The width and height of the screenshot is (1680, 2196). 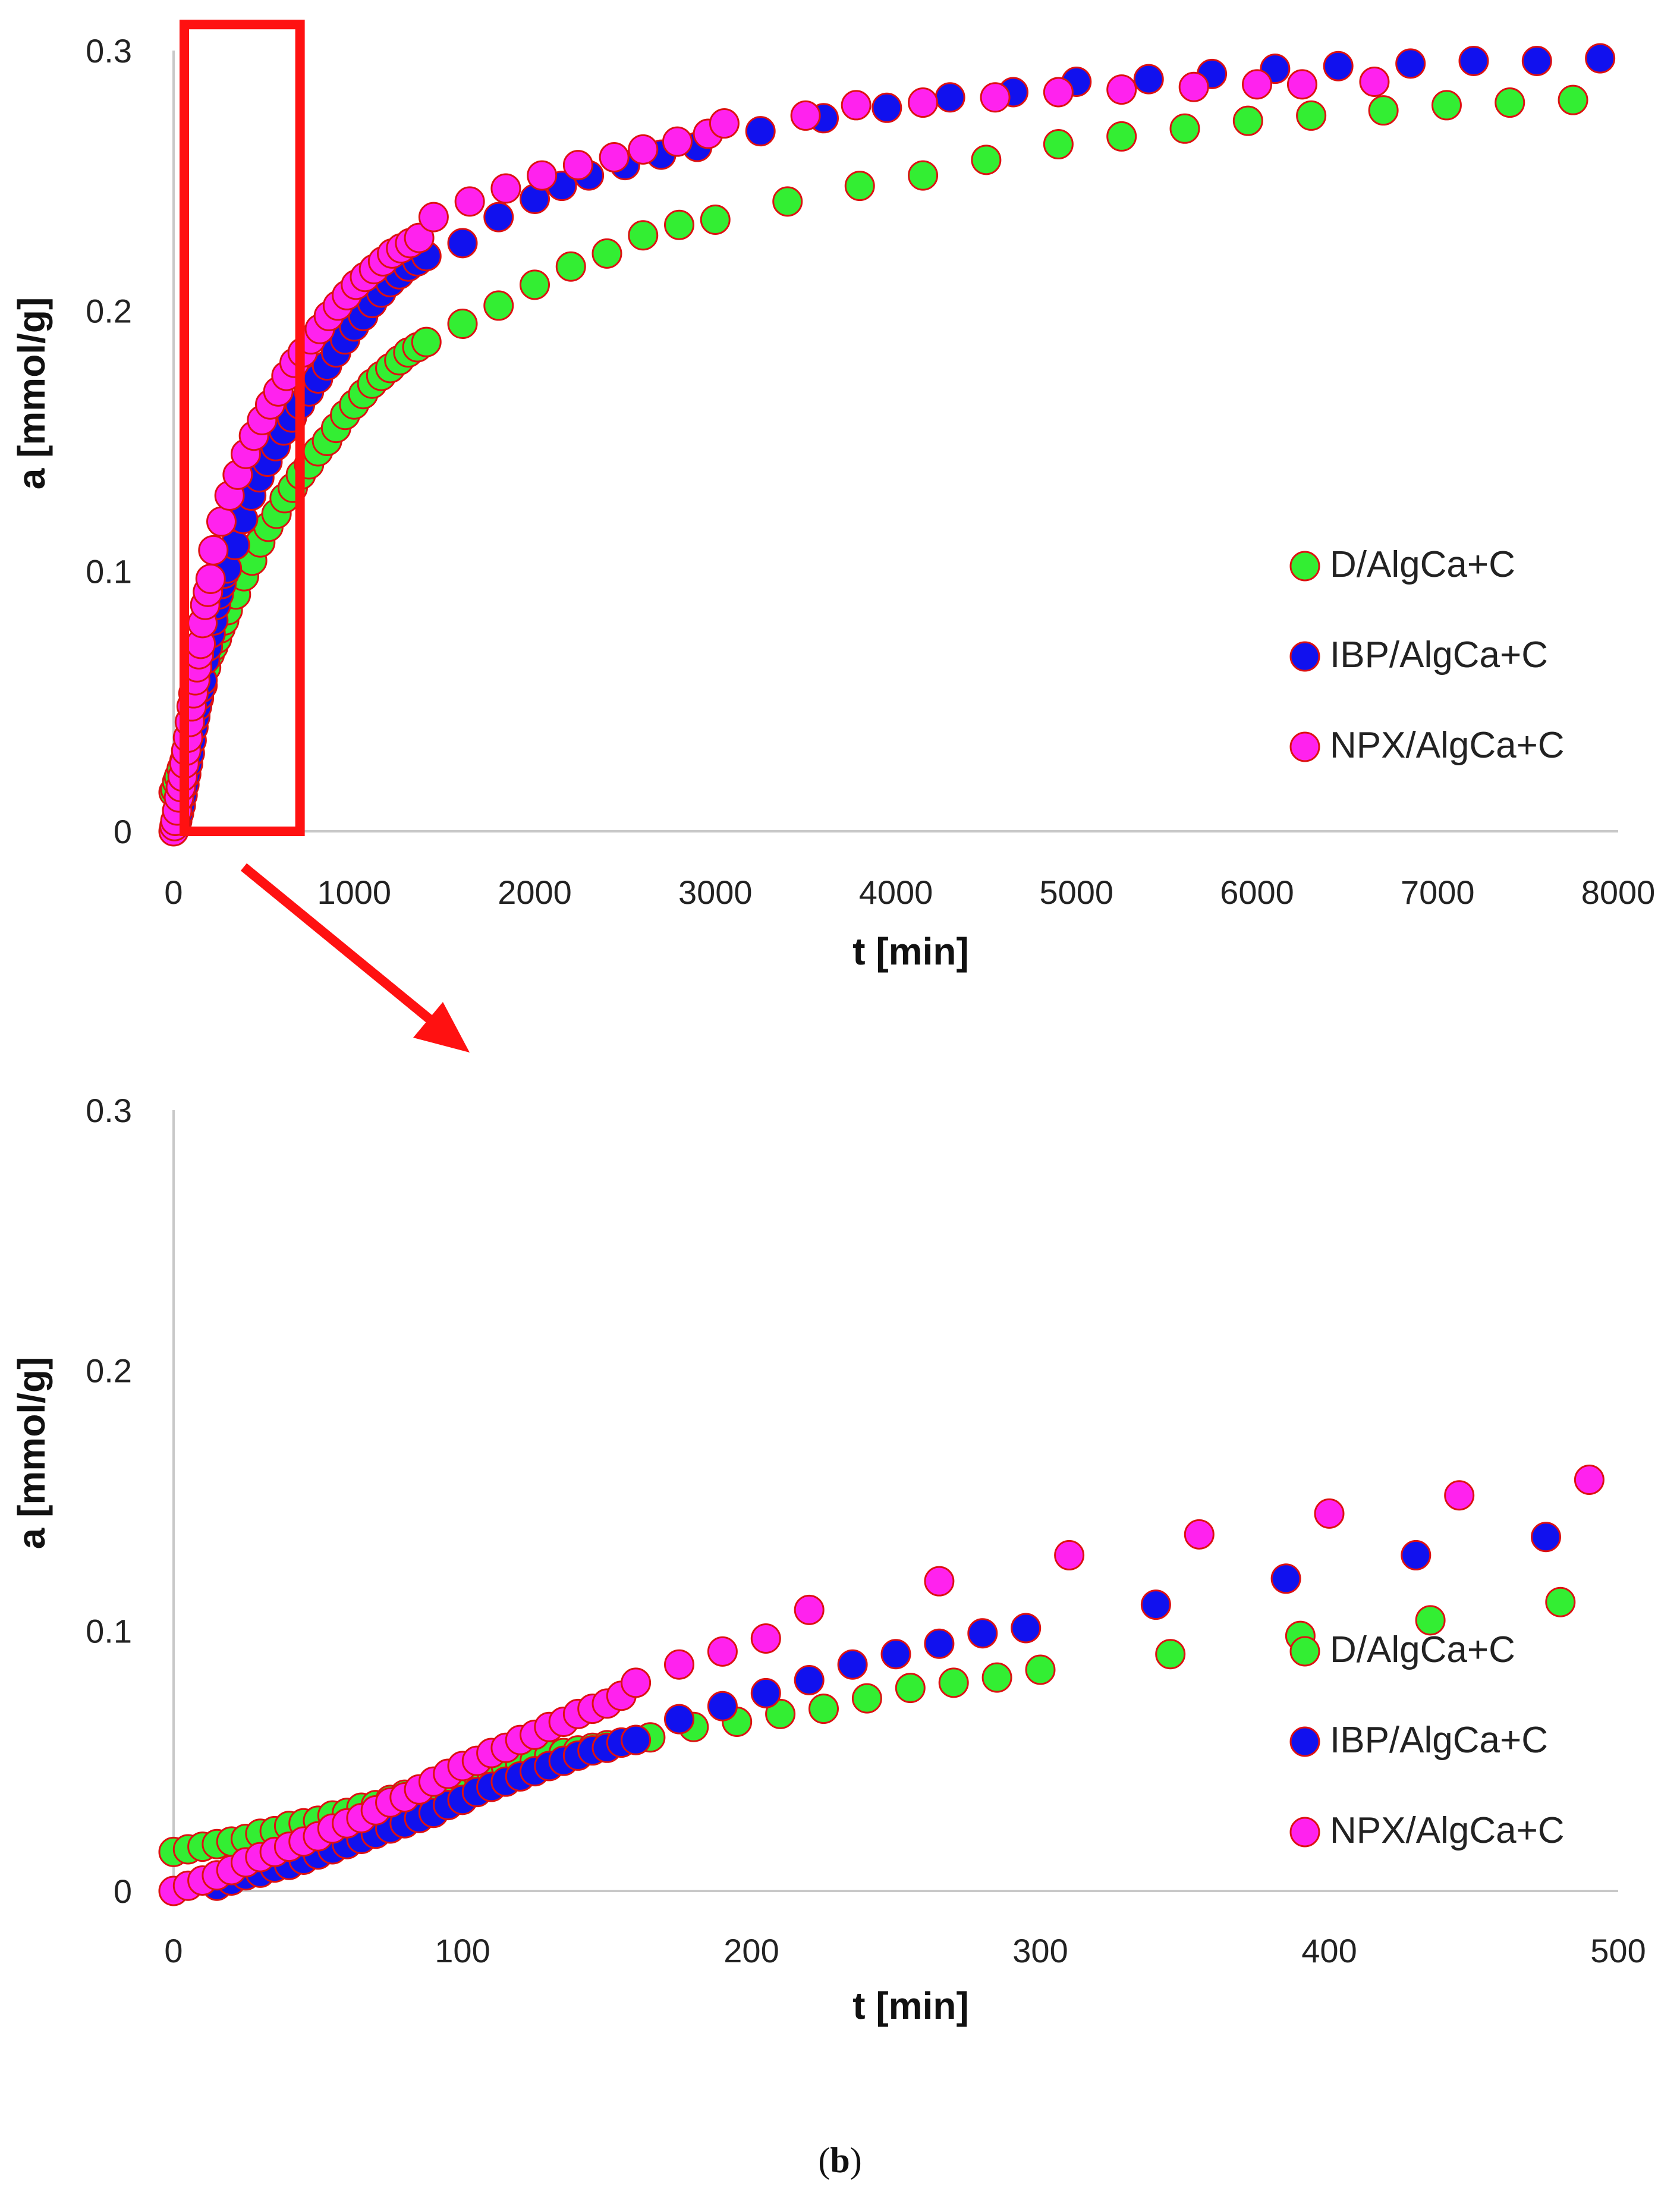 What do you see at coordinates (1438, 892) in the screenshot?
I see `top-x-tick-label: 7000` at bounding box center [1438, 892].